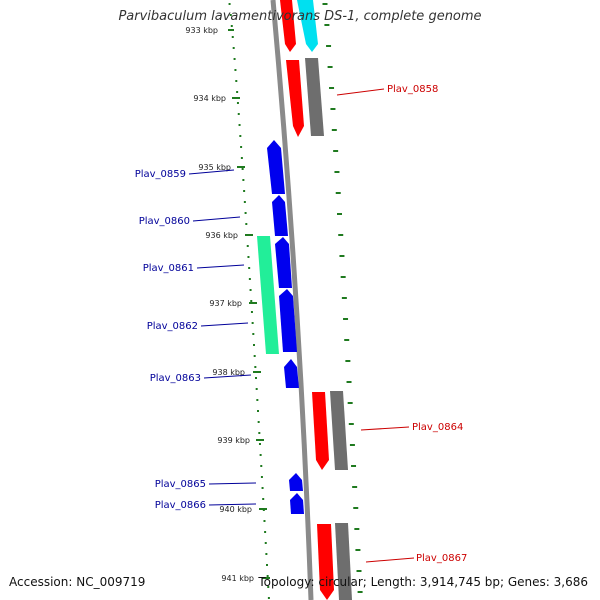  I want to click on tick-label: 935 kbp, so click(214, 167).